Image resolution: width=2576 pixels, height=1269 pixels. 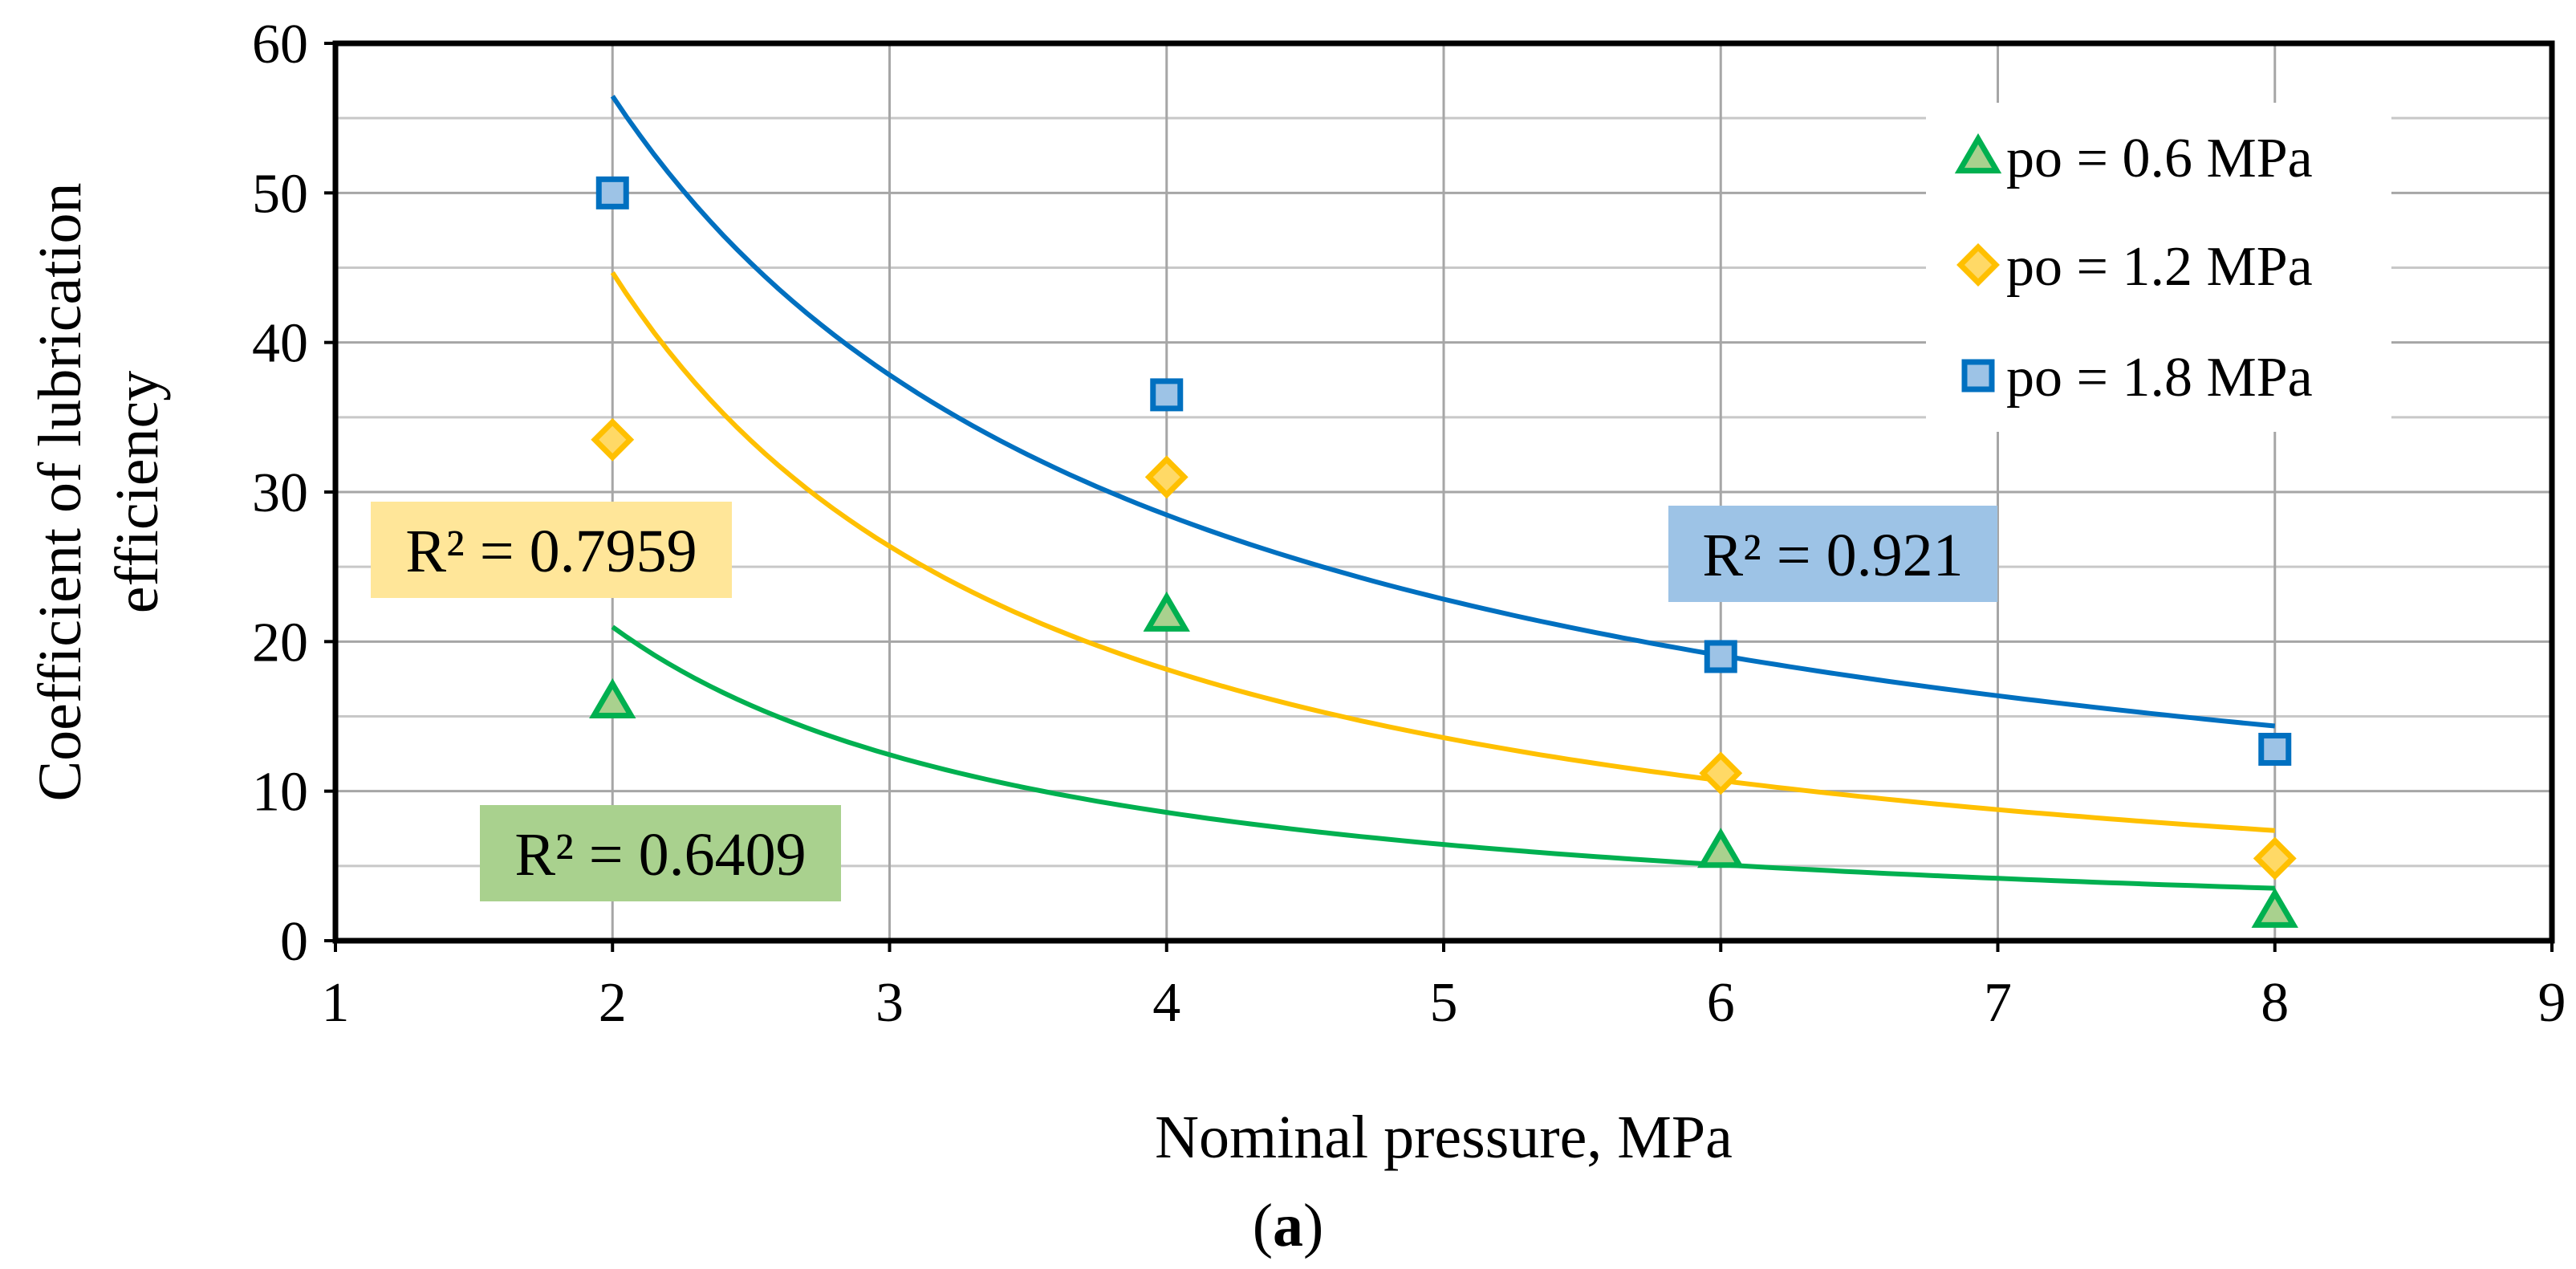 What do you see at coordinates (98, 491) in the screenshot?
I see `y-axis-title: Coefficient of lubrication efficiency` at bounding box center [98, 491].